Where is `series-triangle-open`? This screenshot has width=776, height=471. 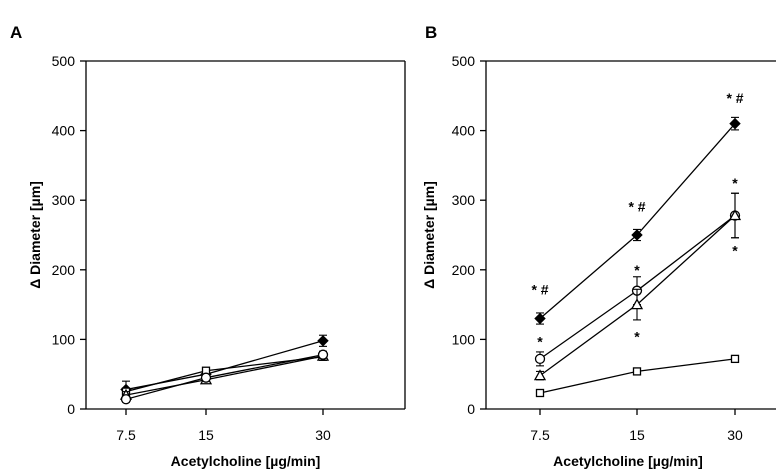 series-triangle-open is located at coordinates (637, 286).